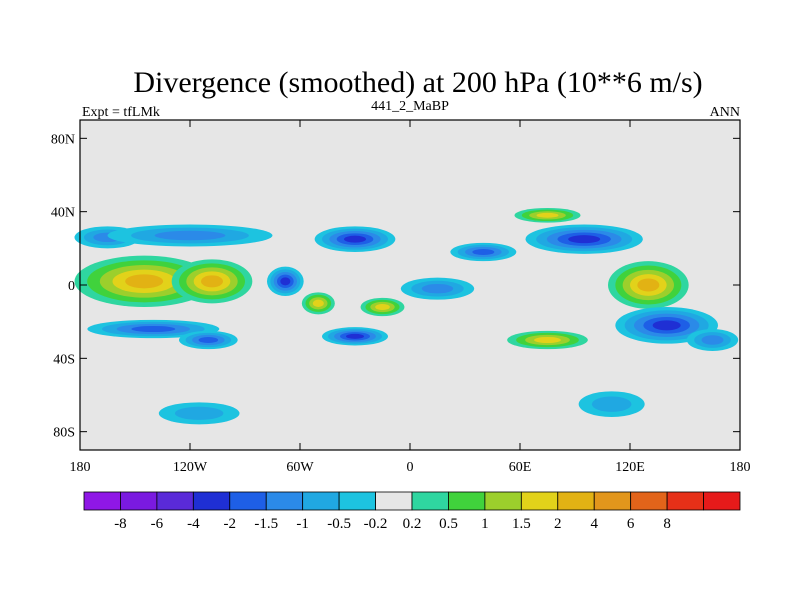  Describe the element at coordinates (230, 524) in the screenshot. I see `colorbar-label: -2` at that location.